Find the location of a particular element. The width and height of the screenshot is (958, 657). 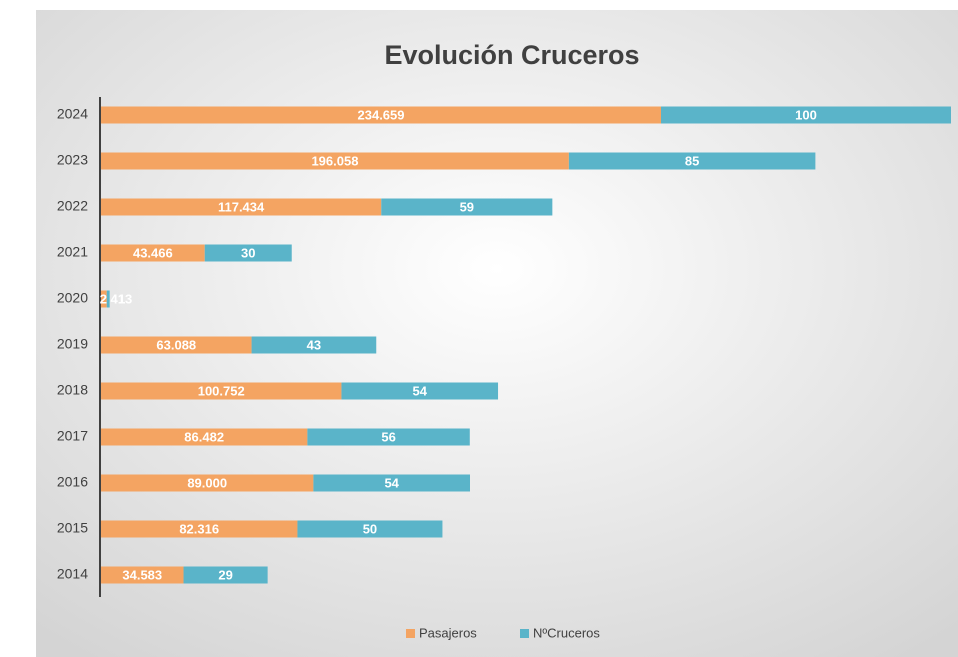

y-tick-label: 2016 is located at coordinates (72, 482).